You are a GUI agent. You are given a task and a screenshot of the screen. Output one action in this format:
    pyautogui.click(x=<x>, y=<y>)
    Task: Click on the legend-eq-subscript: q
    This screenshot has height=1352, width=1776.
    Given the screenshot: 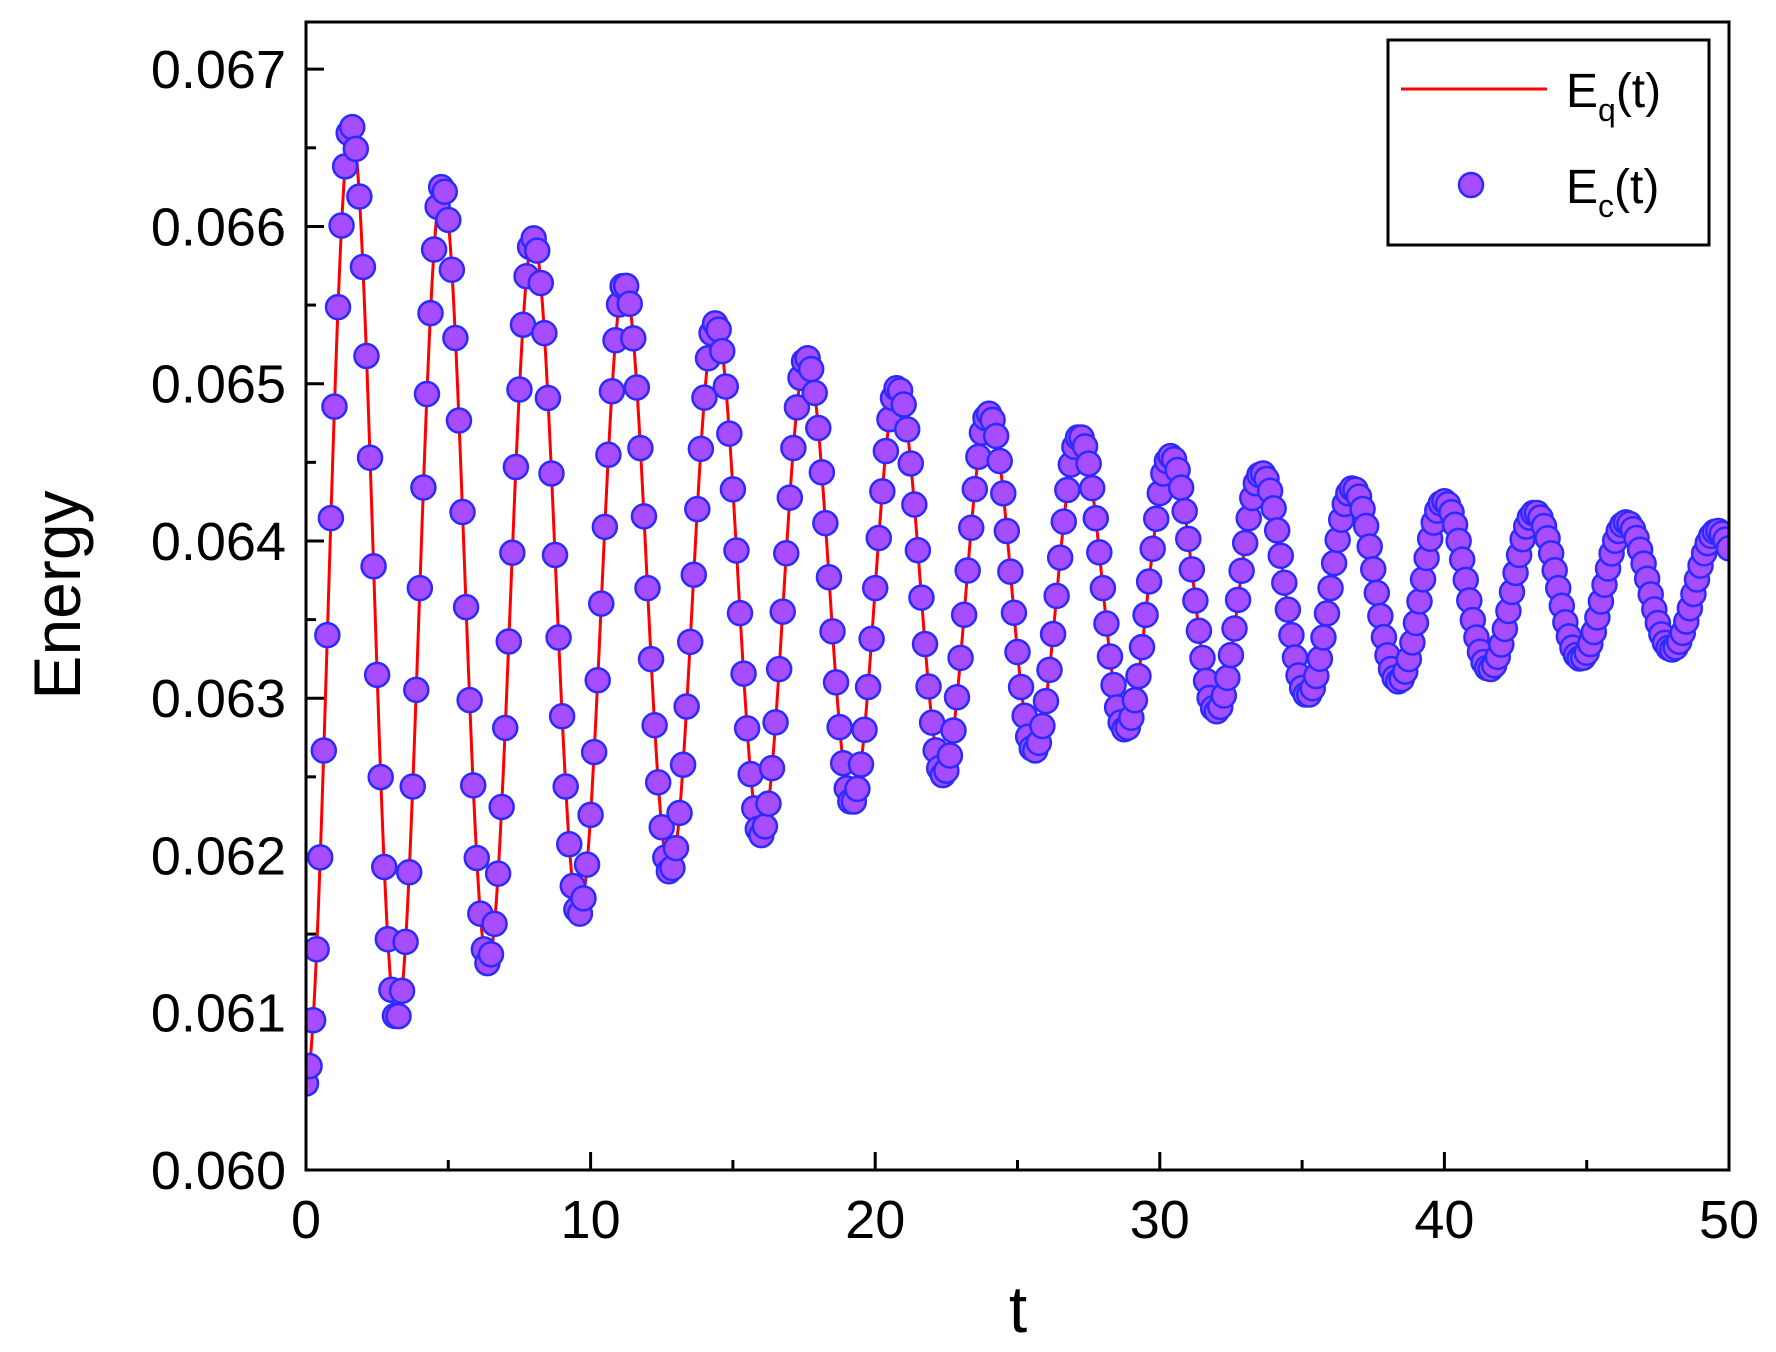 What is the action you would take?
    pyautogui.click(x=1607, y=110)
    